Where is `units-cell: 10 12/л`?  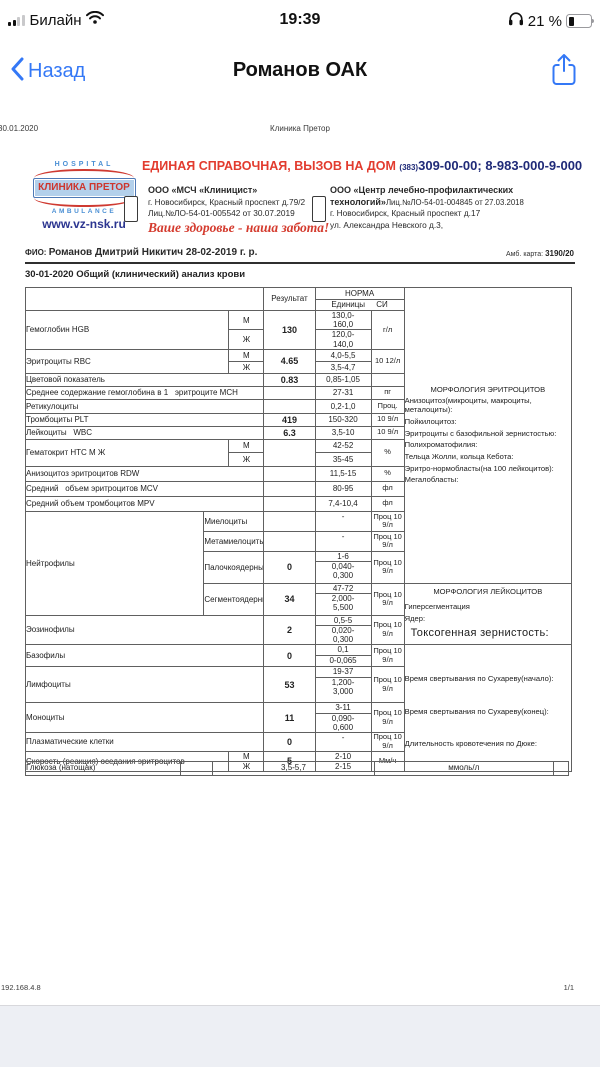 units-cell: 10 12/л is located at coordinates (387, 361).